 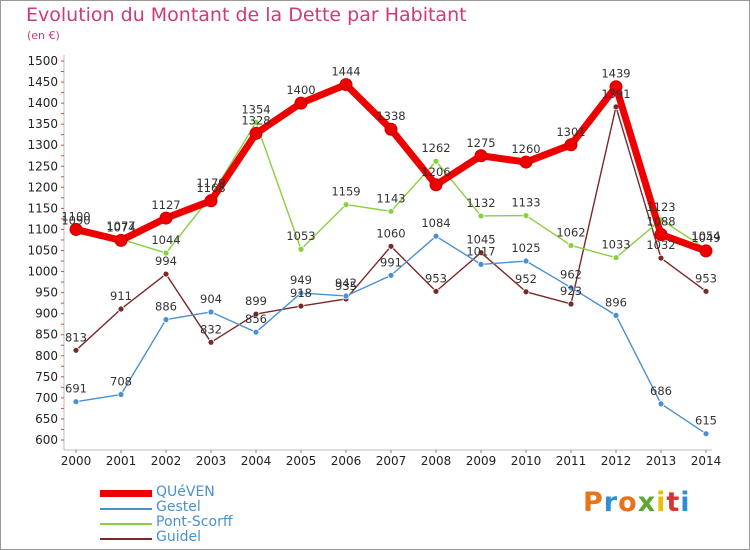 I want to click on x-tick-label: 2012, so click(x=616, y=461).